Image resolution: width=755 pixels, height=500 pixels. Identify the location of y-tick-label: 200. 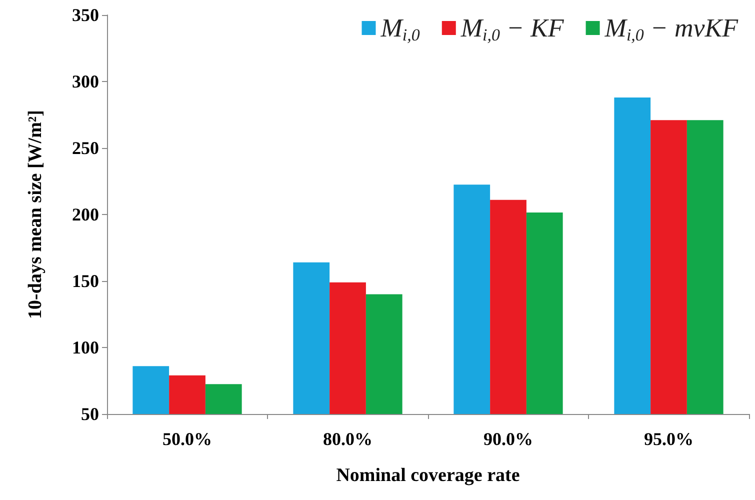
(85, 214).